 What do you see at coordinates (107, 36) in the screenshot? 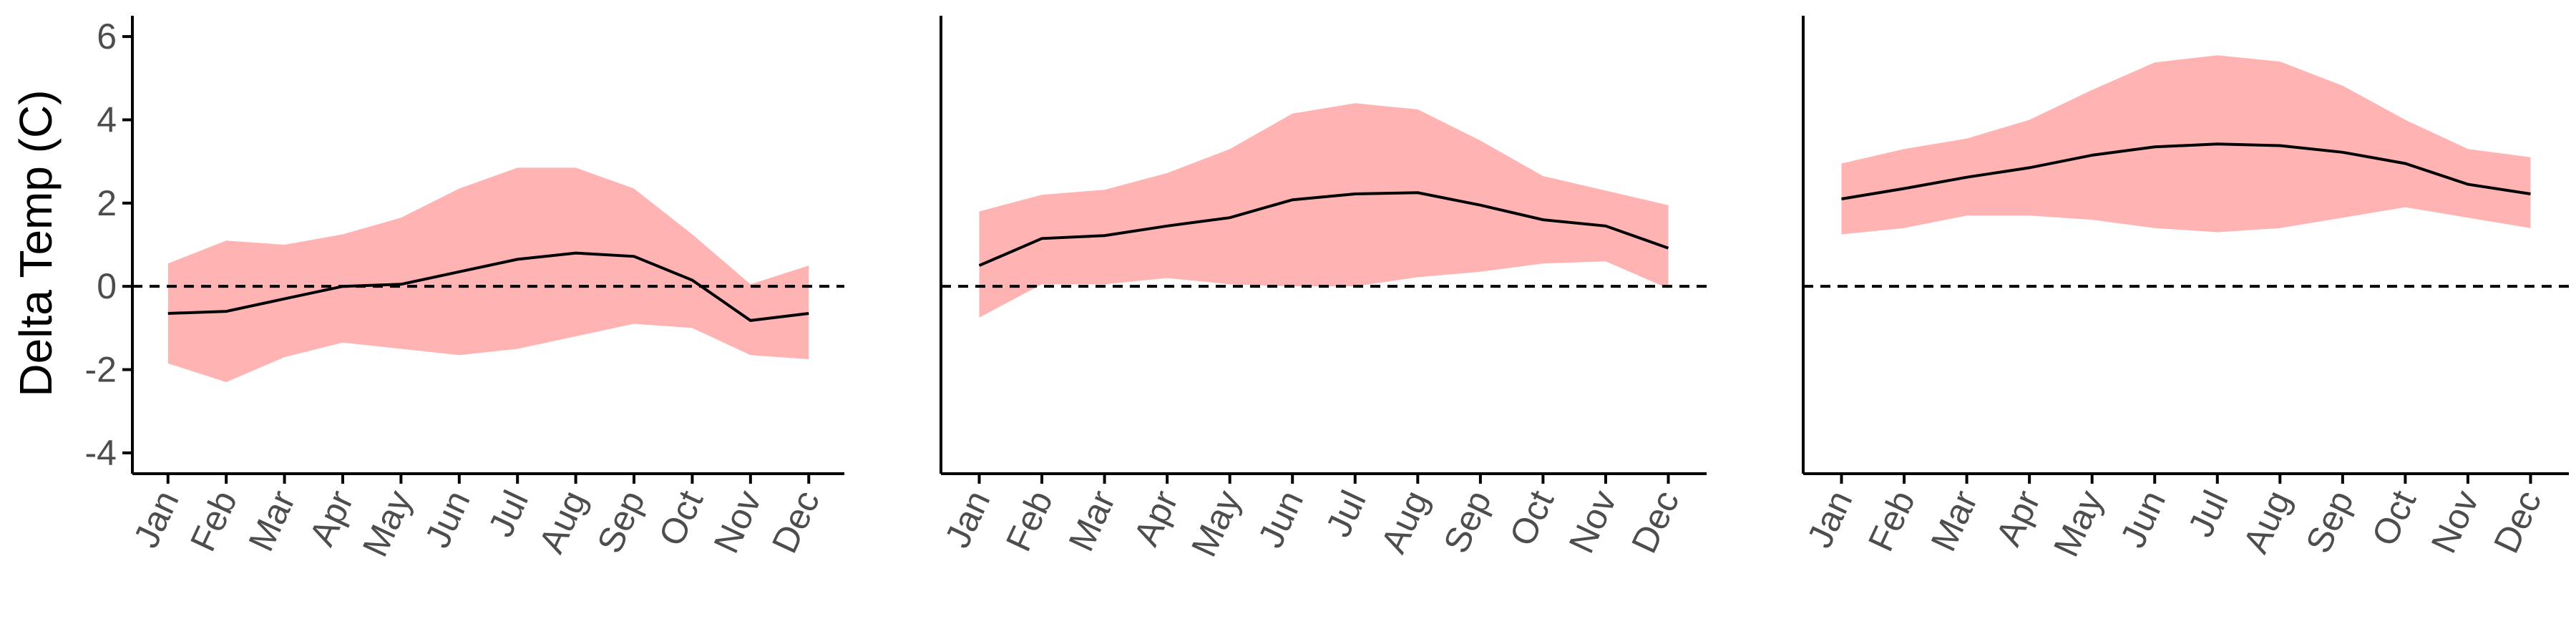
I see `y-tick-label: 6` at bounding box center [107, 36].